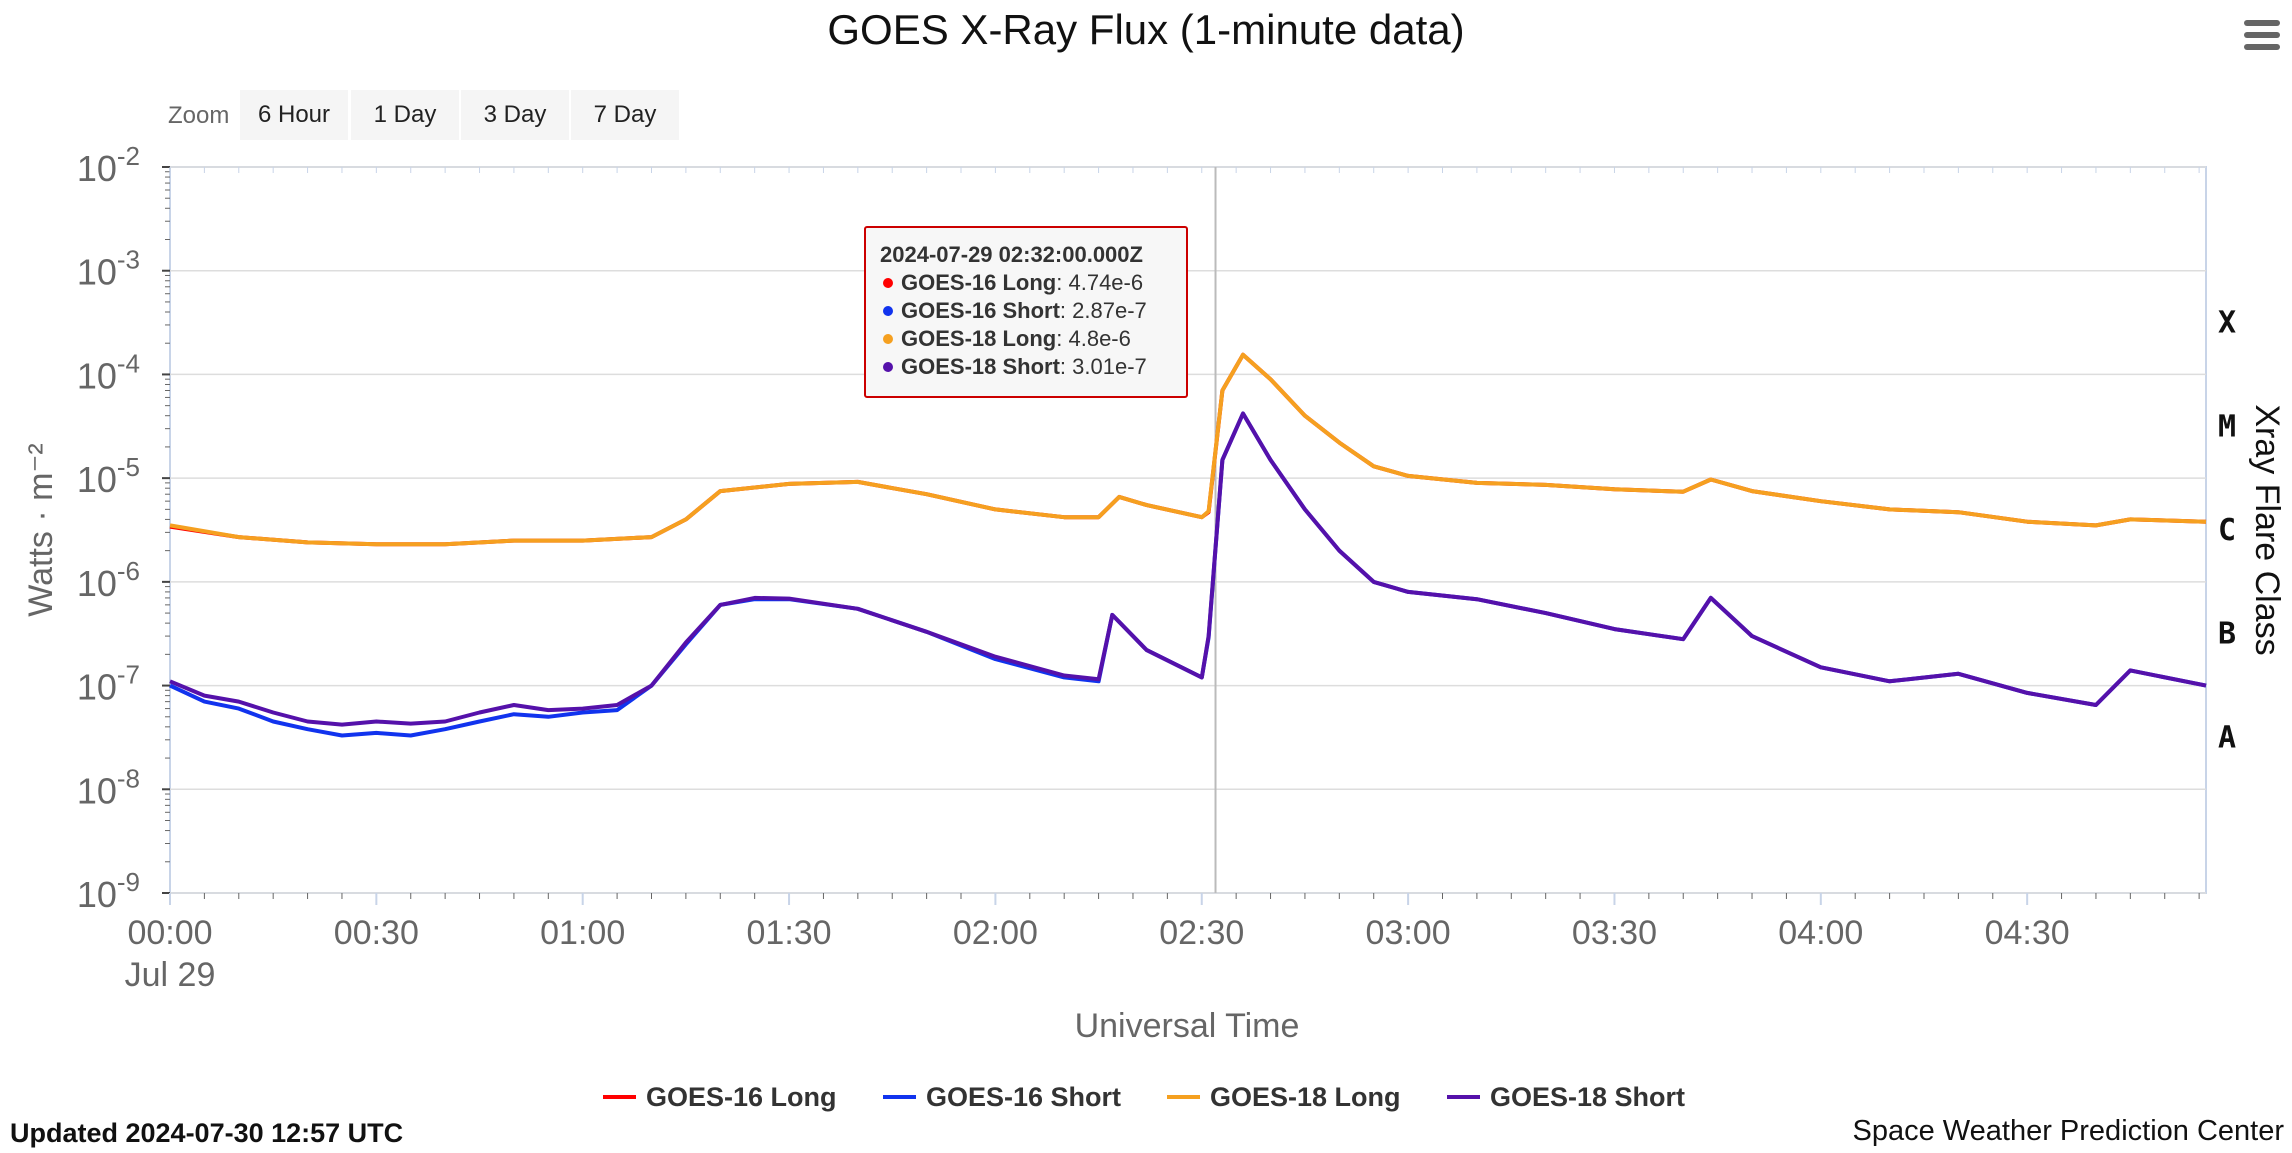 This screenshot has height=1153, width=2292. What do you see at coordinates (108, 372) in the screenshot?
I see `y-tick-label: 10⁻⁴` at bounding box center [108, 372].